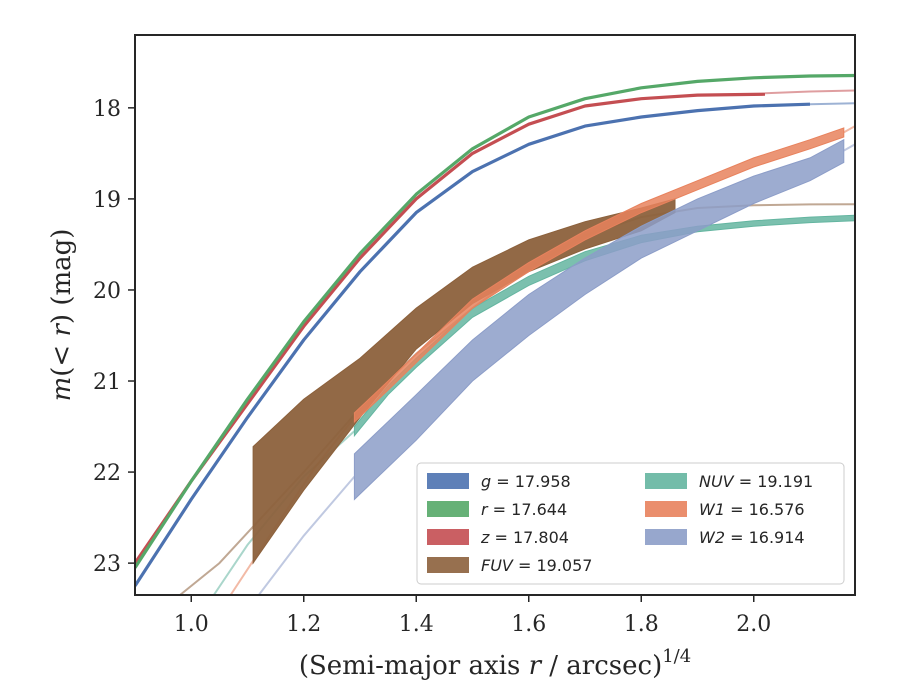 The height and width of the screenshot is (700, 900). What do you see at coordinates (107, 109) in the screenshot?
I see `y-tick-label: 18` at bounding box center [107, 109].